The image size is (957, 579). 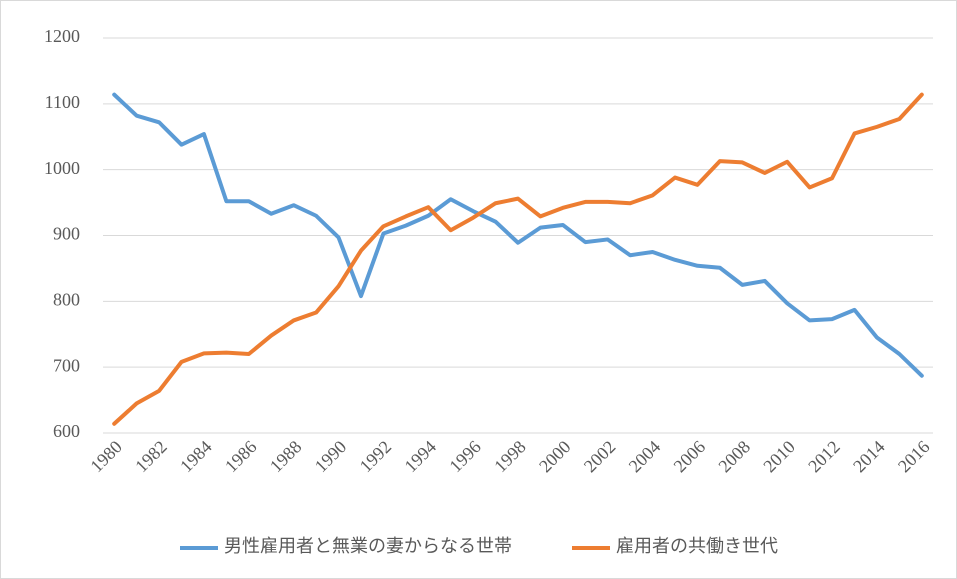 I want to click on y-tick-label: 1000, so click(x=62, y=168).